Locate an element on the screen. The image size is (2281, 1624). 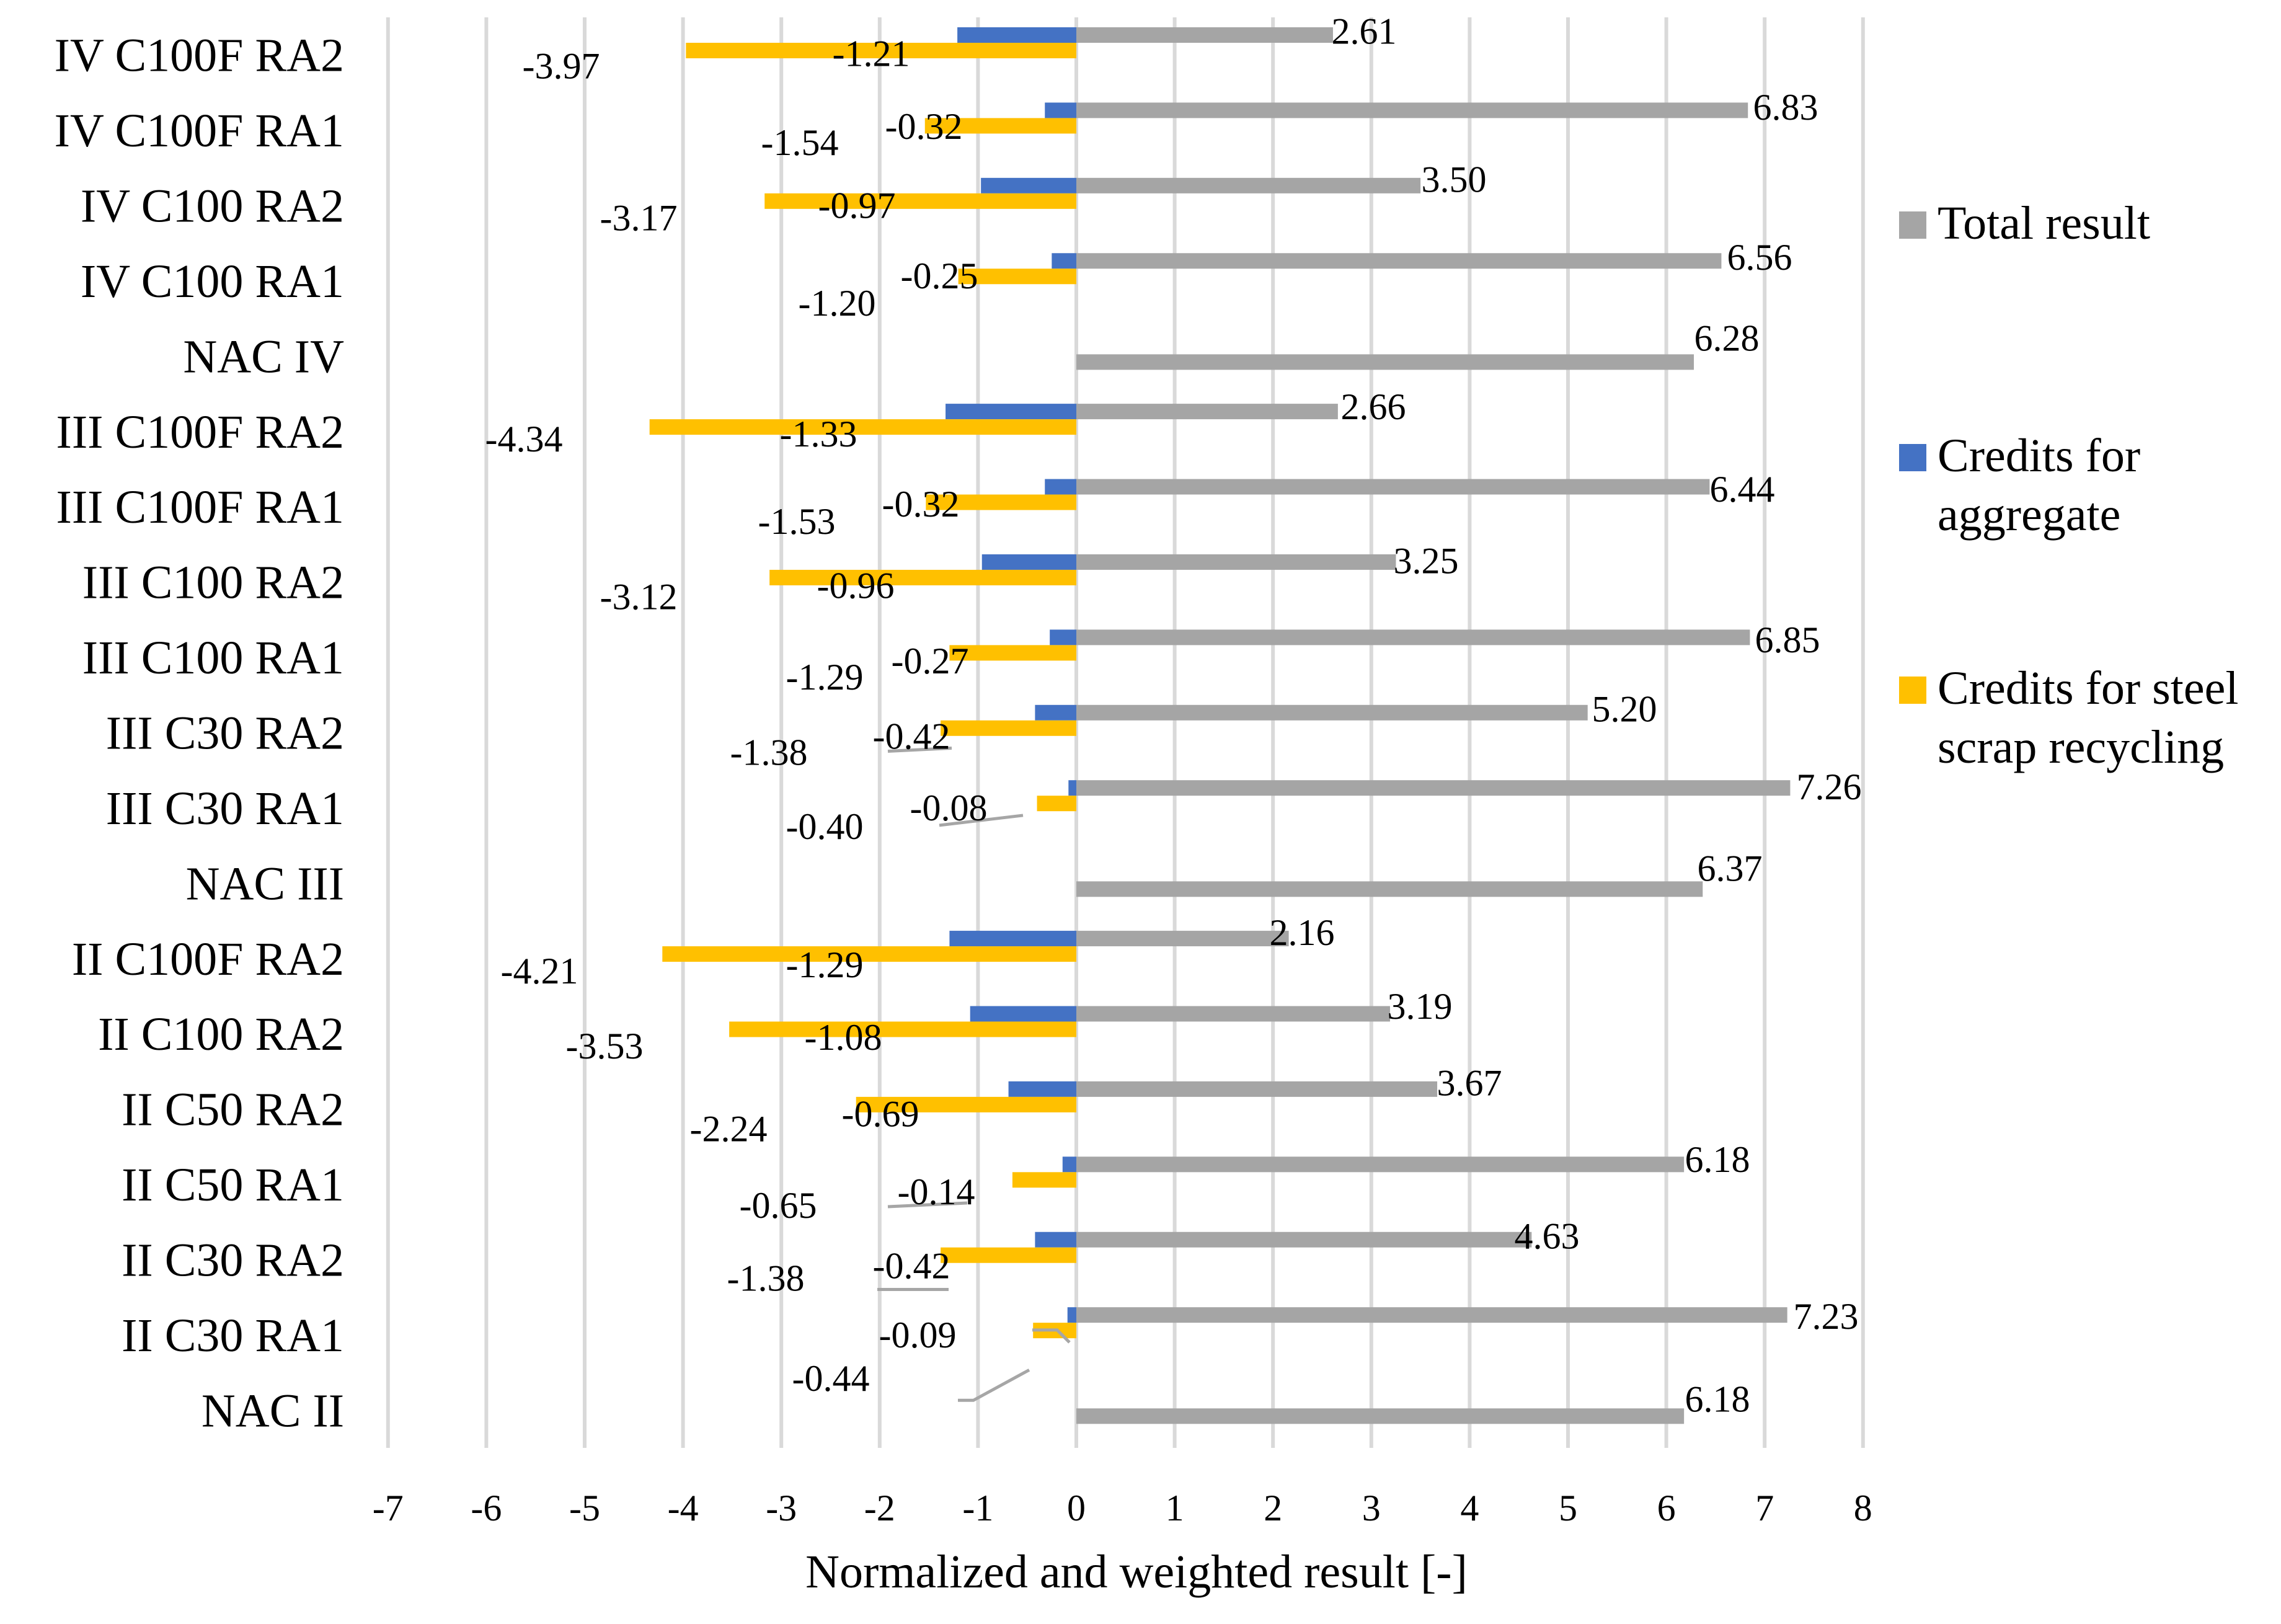
aggregate-credit-label: -0.69 is located at coordinates (881, 1114).